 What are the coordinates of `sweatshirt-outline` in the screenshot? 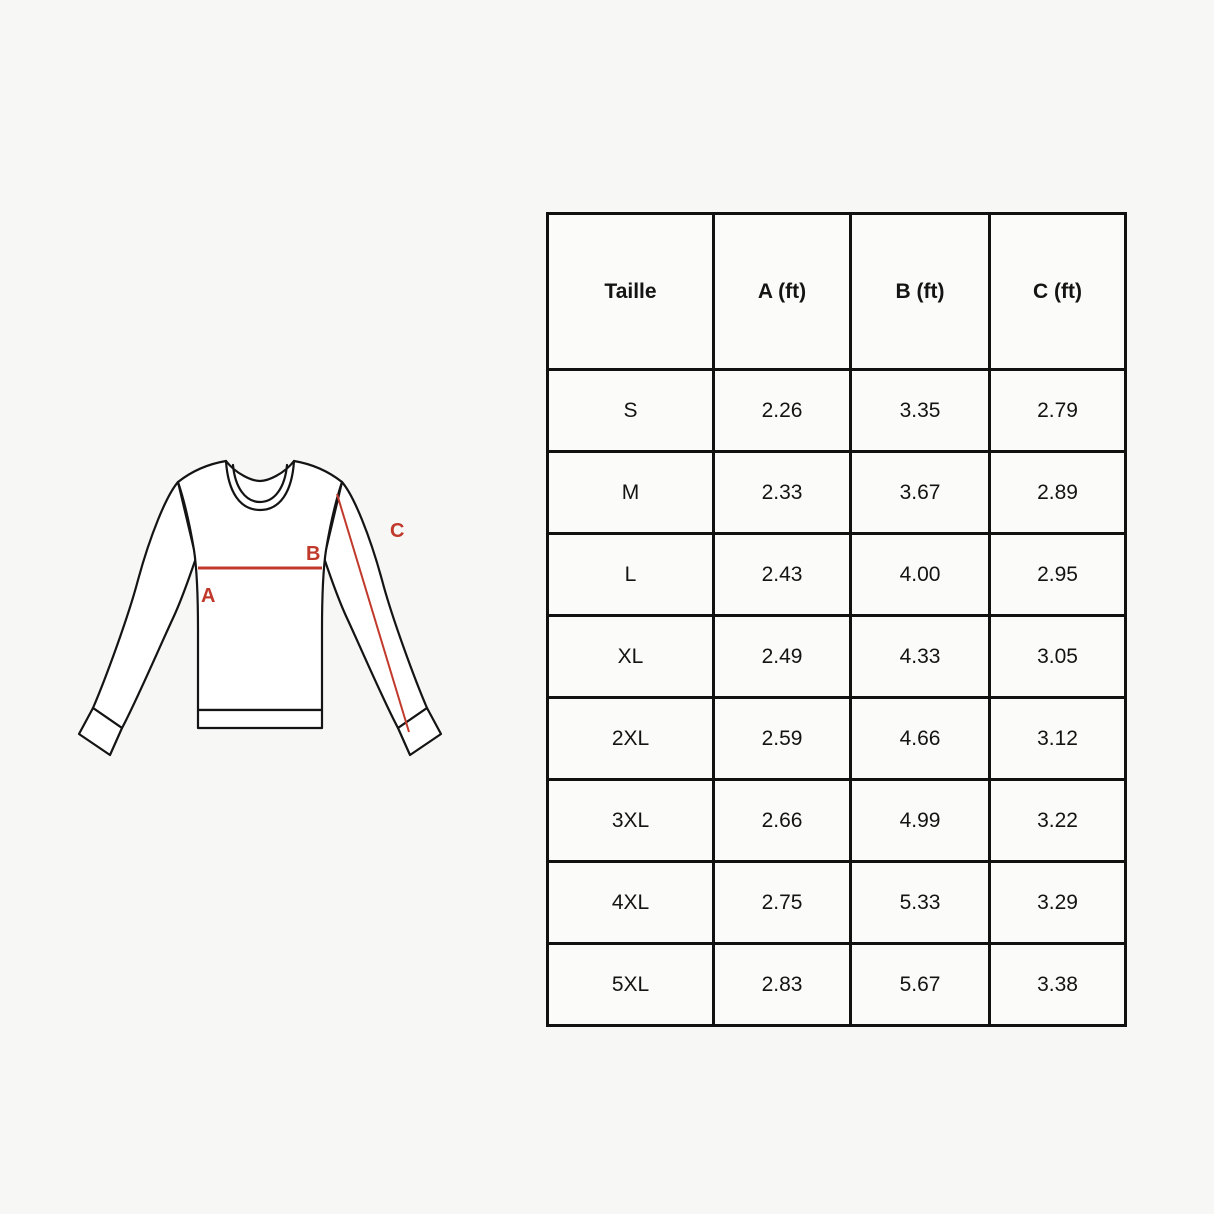 It's located at (260, 608).